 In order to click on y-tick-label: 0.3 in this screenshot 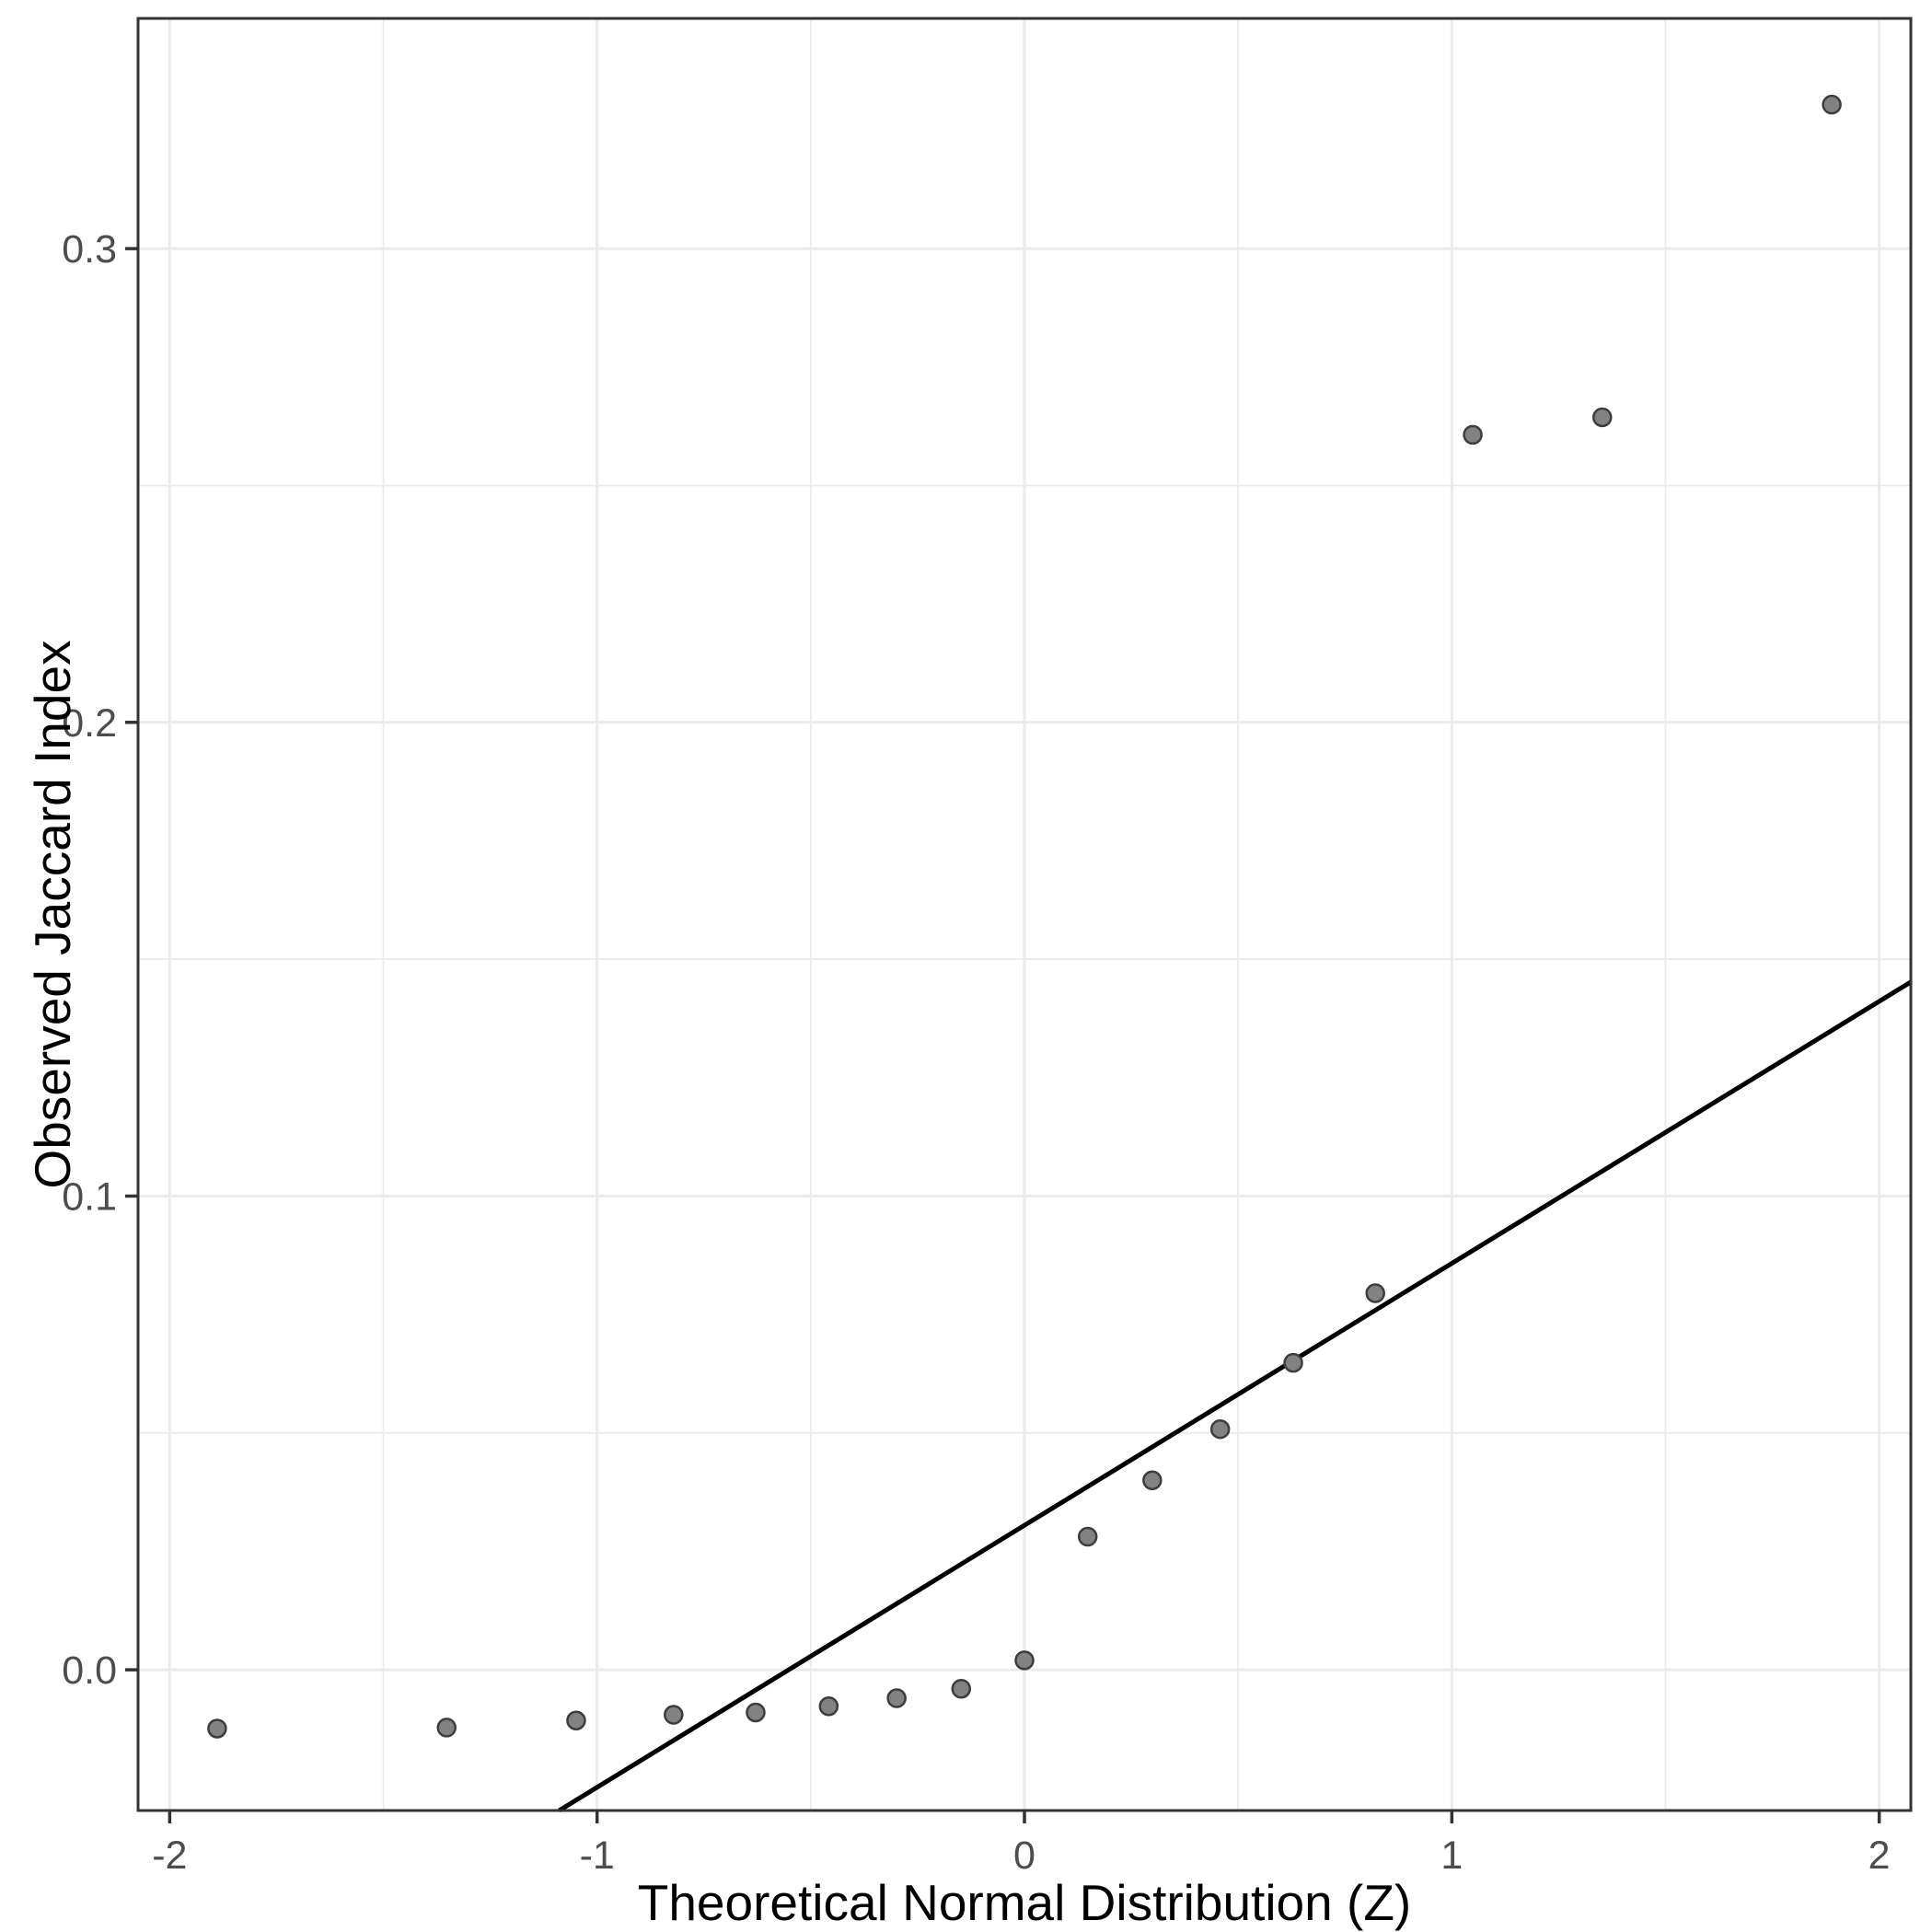, I will do `click(90, 250)`.